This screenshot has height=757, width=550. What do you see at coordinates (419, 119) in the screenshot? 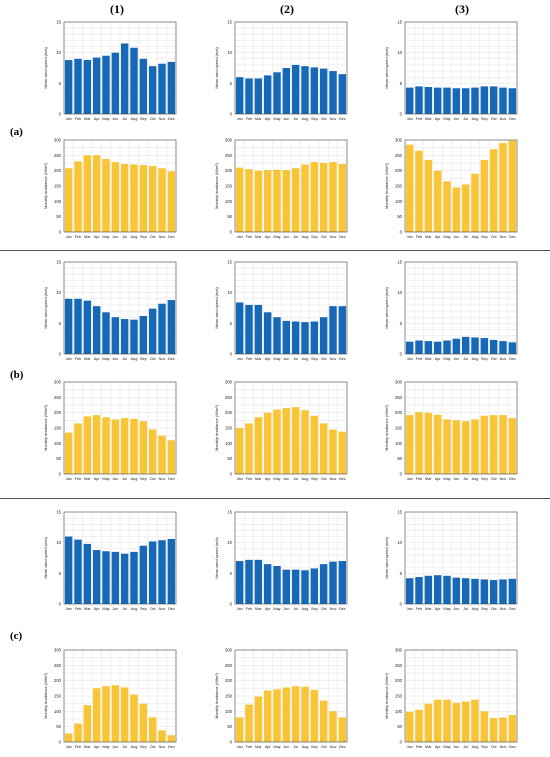
I see `x-tick-label: Feb` at bounding box center [419, 119].